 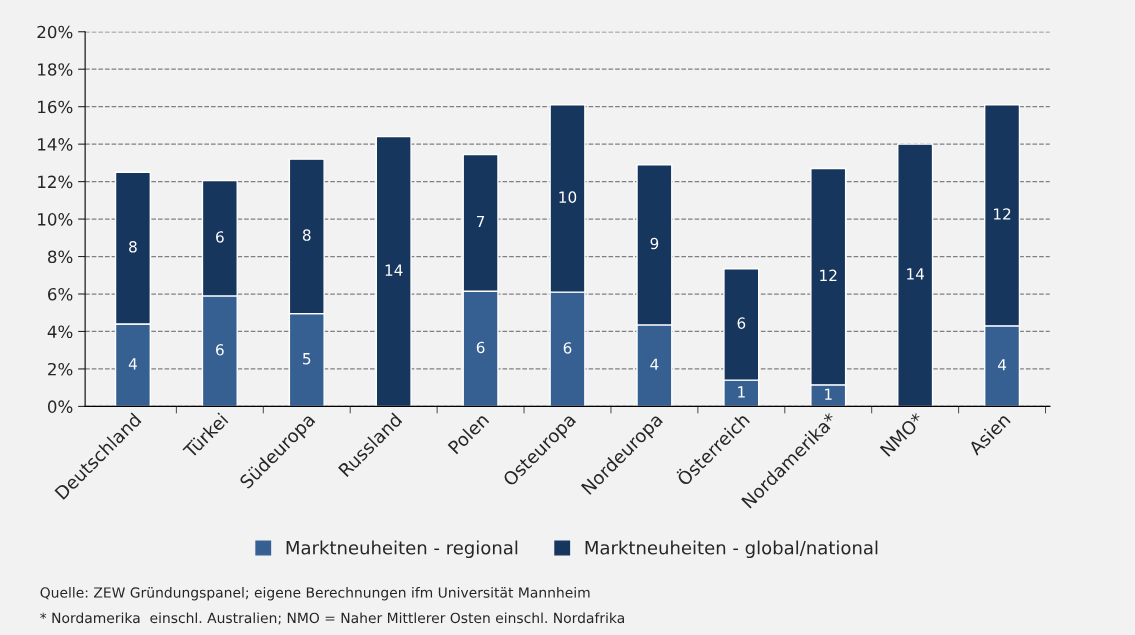 I want to click on y-tick-label: 18%, so click(x=55, y=69).